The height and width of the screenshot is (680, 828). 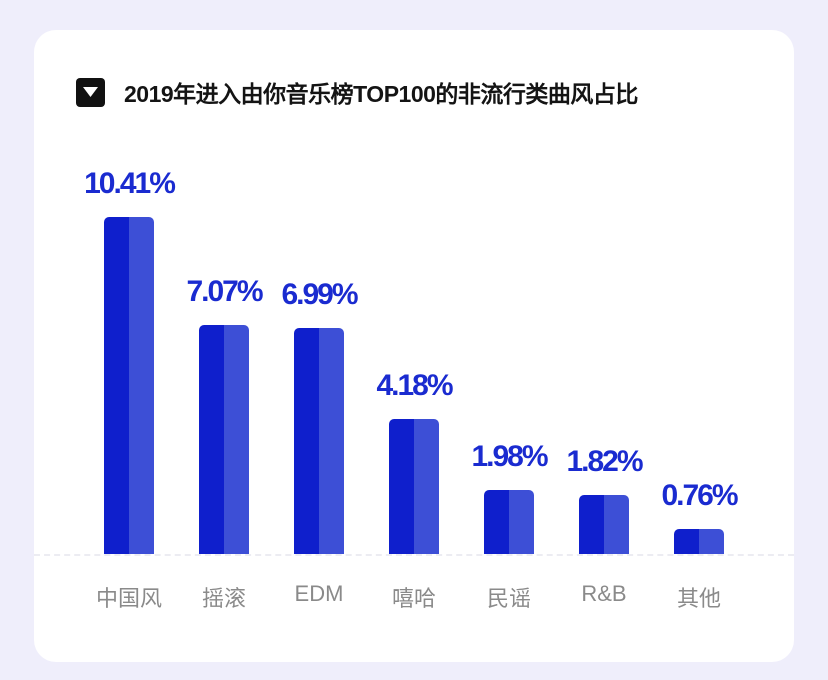 I want to click on bar-value-label: 0.76%, so click(x=699, y=495).